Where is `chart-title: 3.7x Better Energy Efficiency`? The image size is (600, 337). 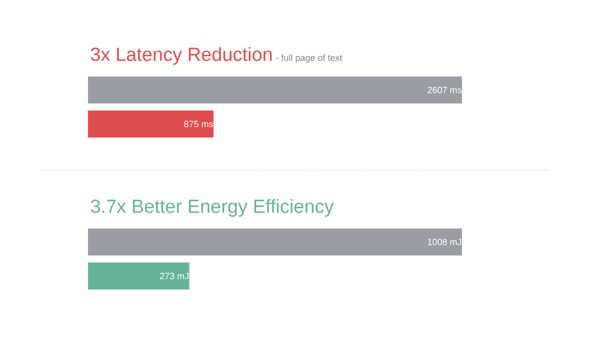
chart-title: 3.7x Better Energy Efficiency is located at coordinates (212, 208).